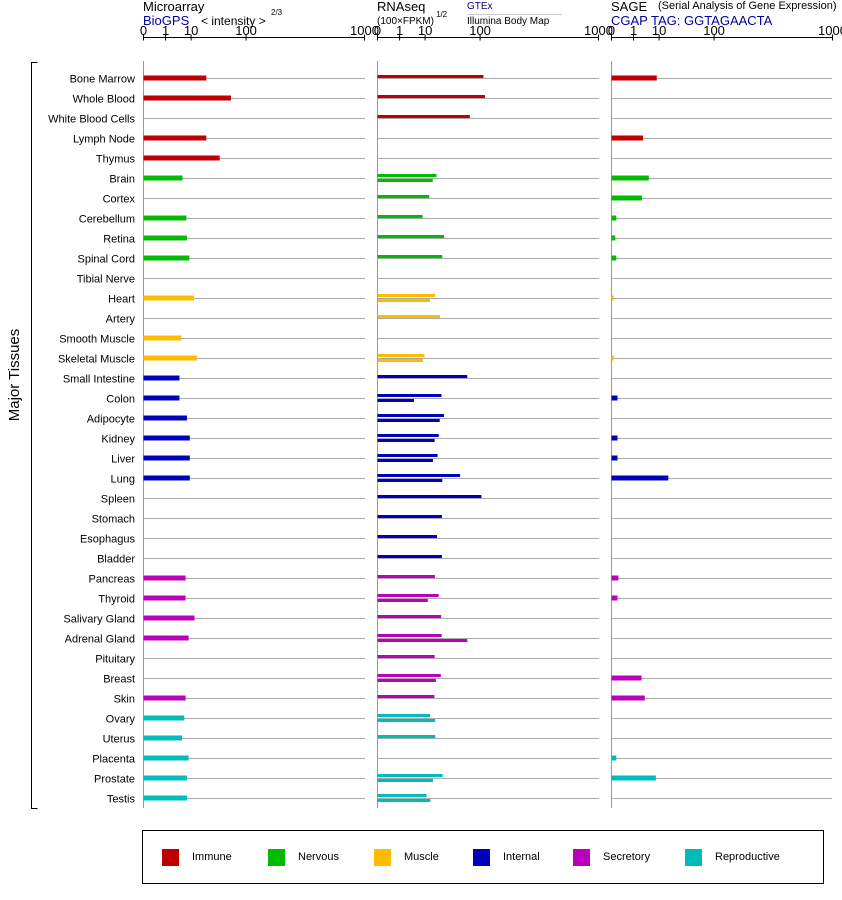 This screenshot has width=842, height=900. I want to click on legend-label: Nervous, so click(318, 857).